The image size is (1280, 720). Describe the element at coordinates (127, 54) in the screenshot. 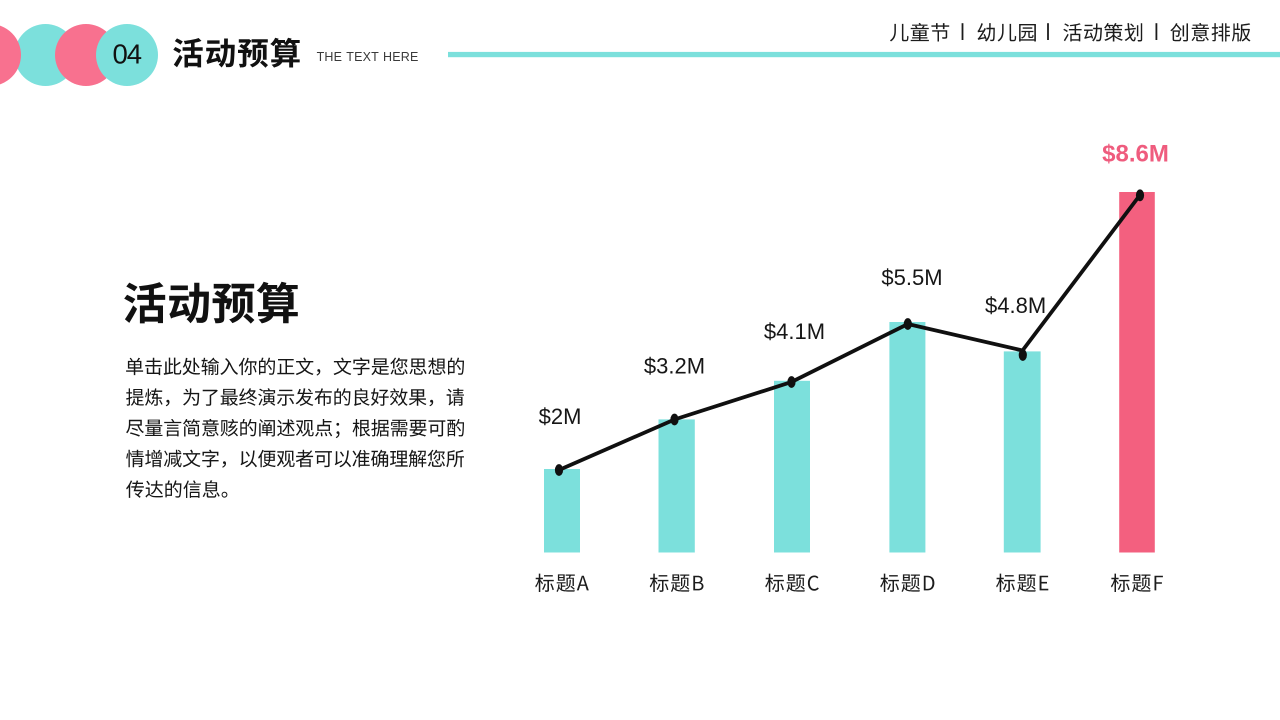

I see `svg-text: 04` at that location.